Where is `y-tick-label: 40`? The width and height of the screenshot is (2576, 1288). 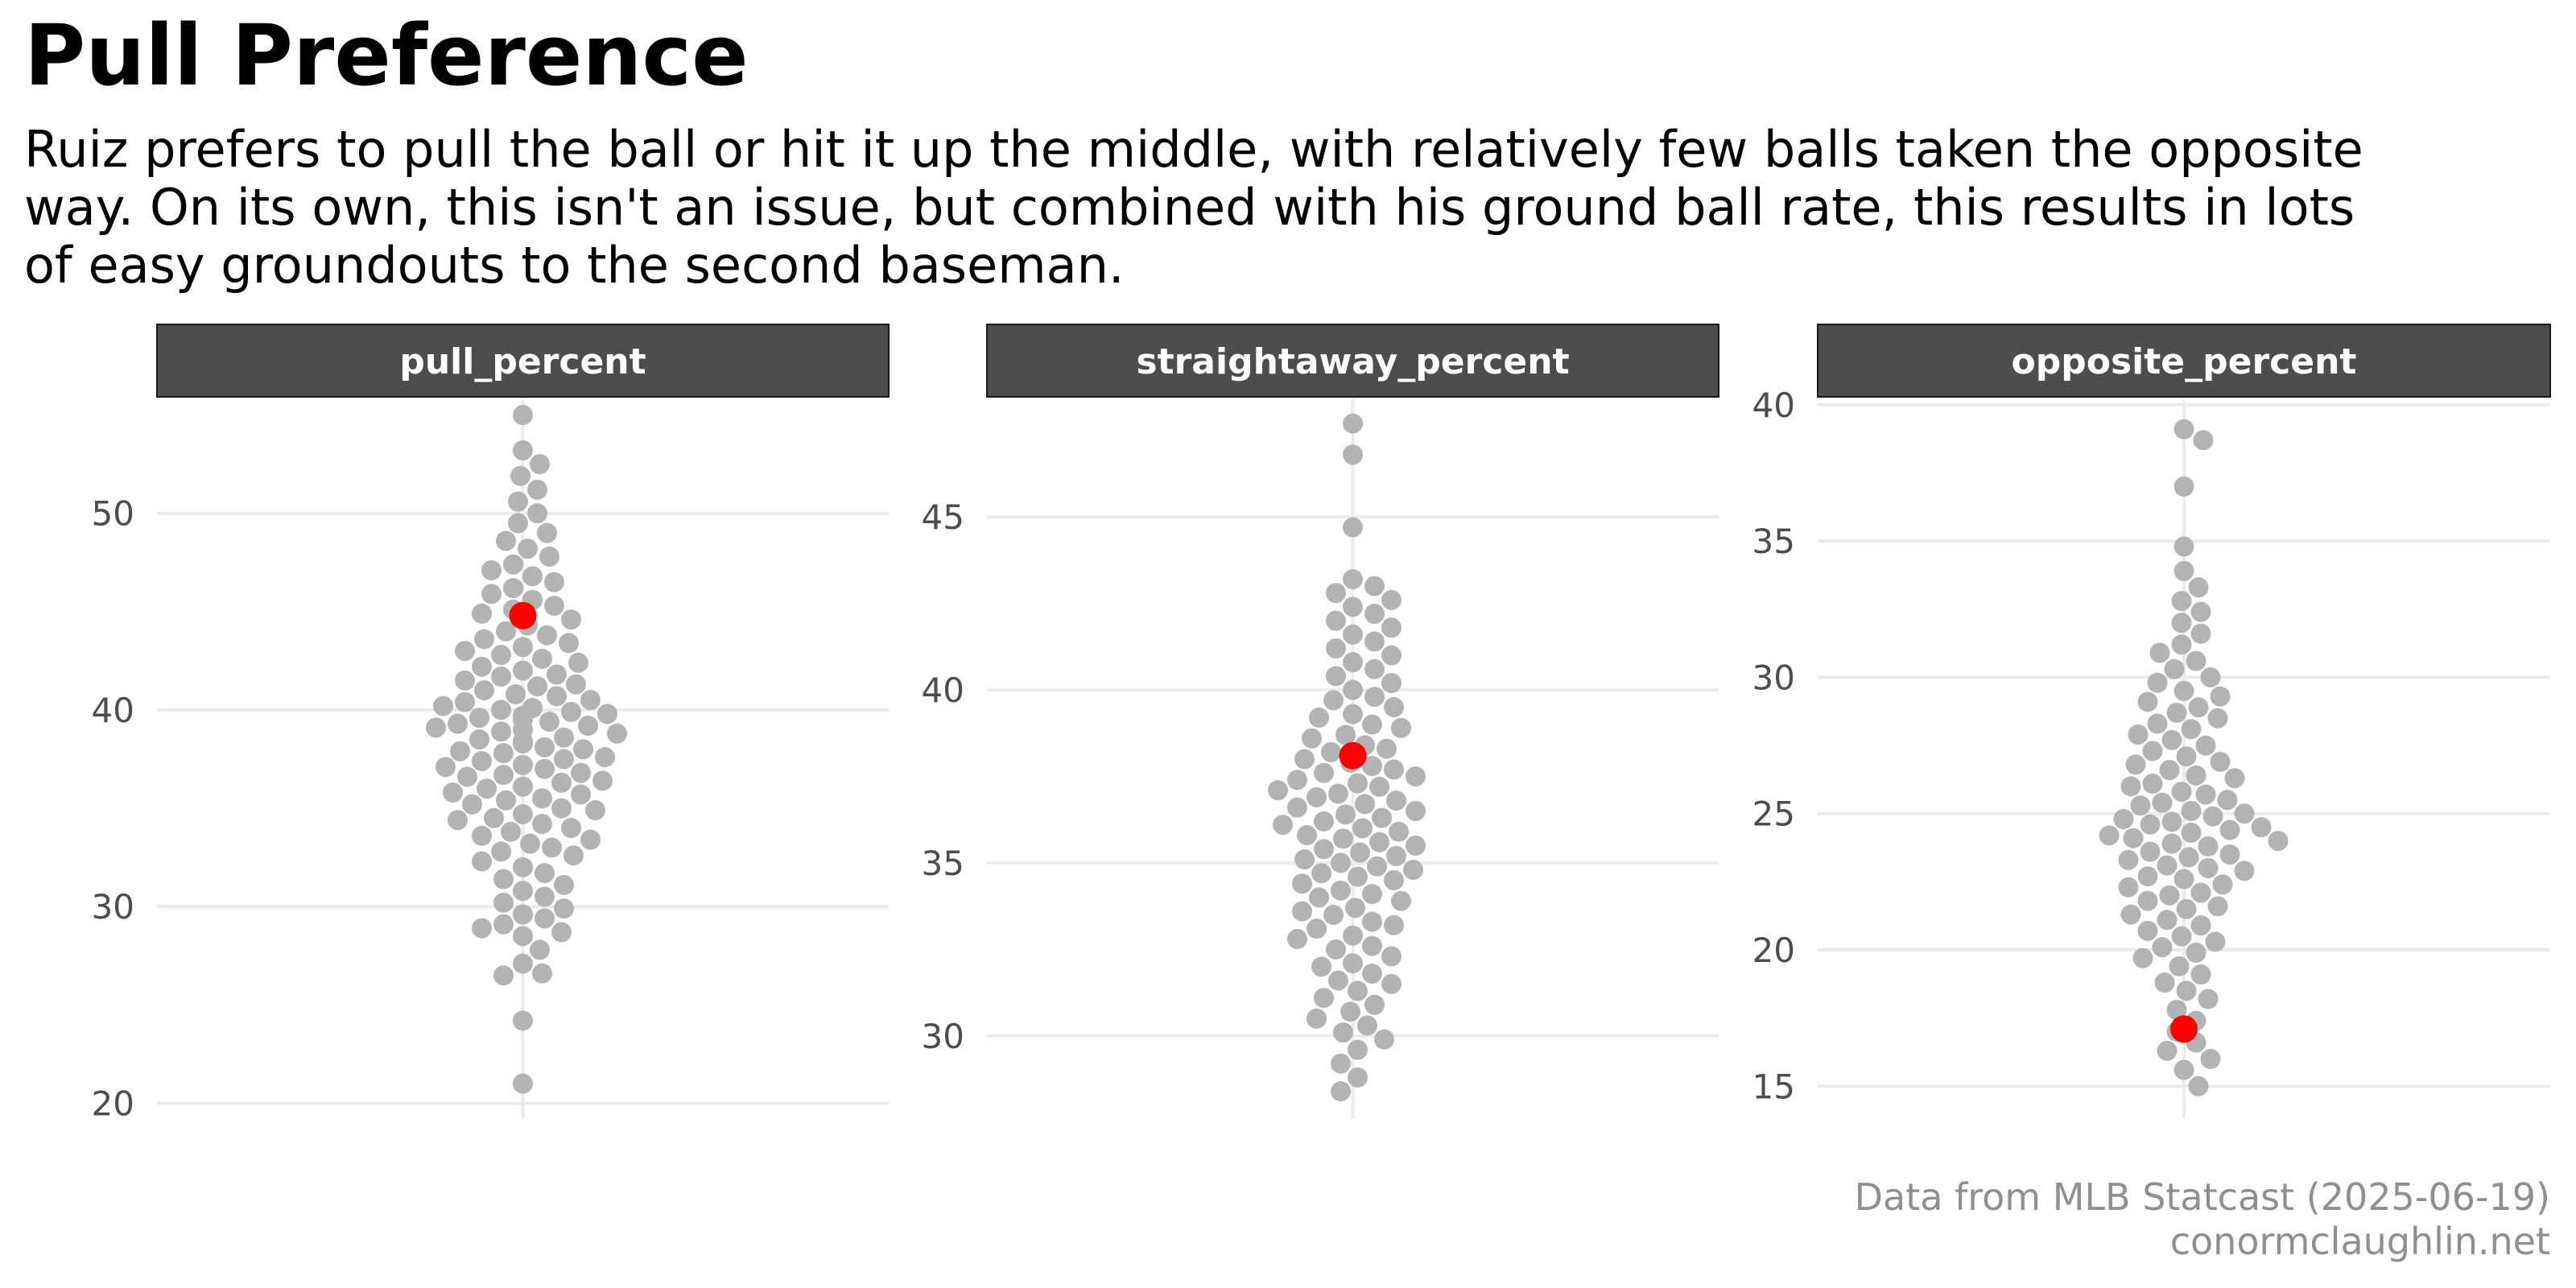 y-tick-label: 40 is located at coordinates (113, 710).